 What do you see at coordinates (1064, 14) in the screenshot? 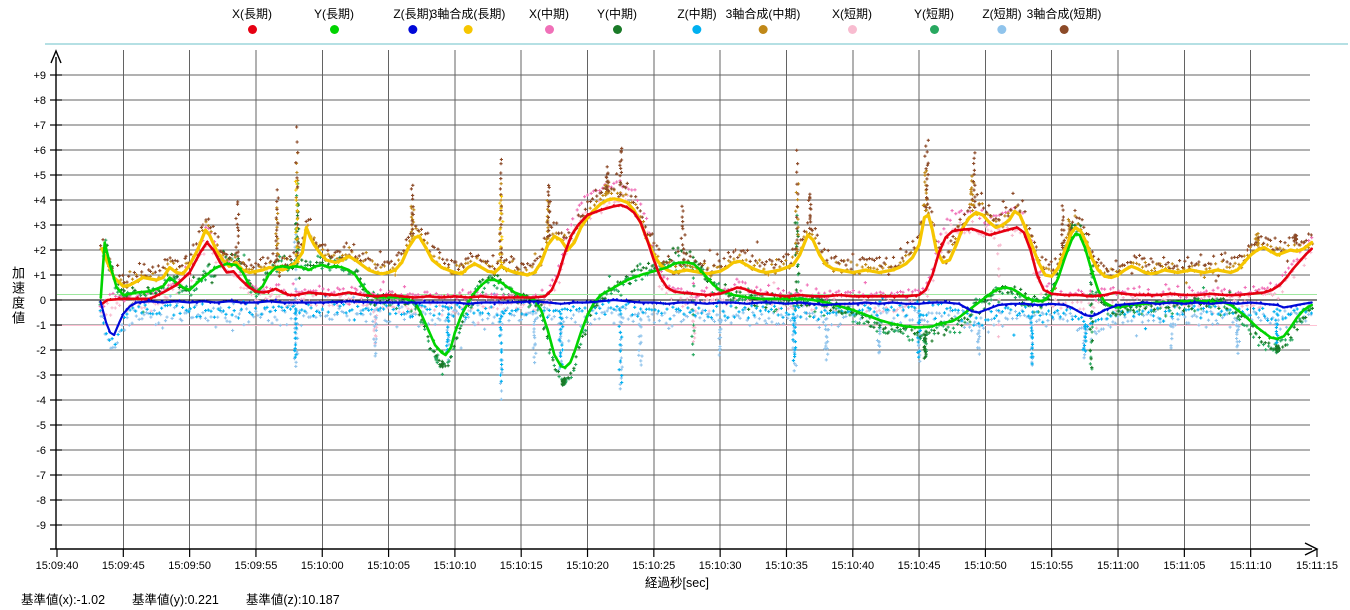
I see `legend-label: 3軸合成(短期)` at bounding box center [1064, 14].